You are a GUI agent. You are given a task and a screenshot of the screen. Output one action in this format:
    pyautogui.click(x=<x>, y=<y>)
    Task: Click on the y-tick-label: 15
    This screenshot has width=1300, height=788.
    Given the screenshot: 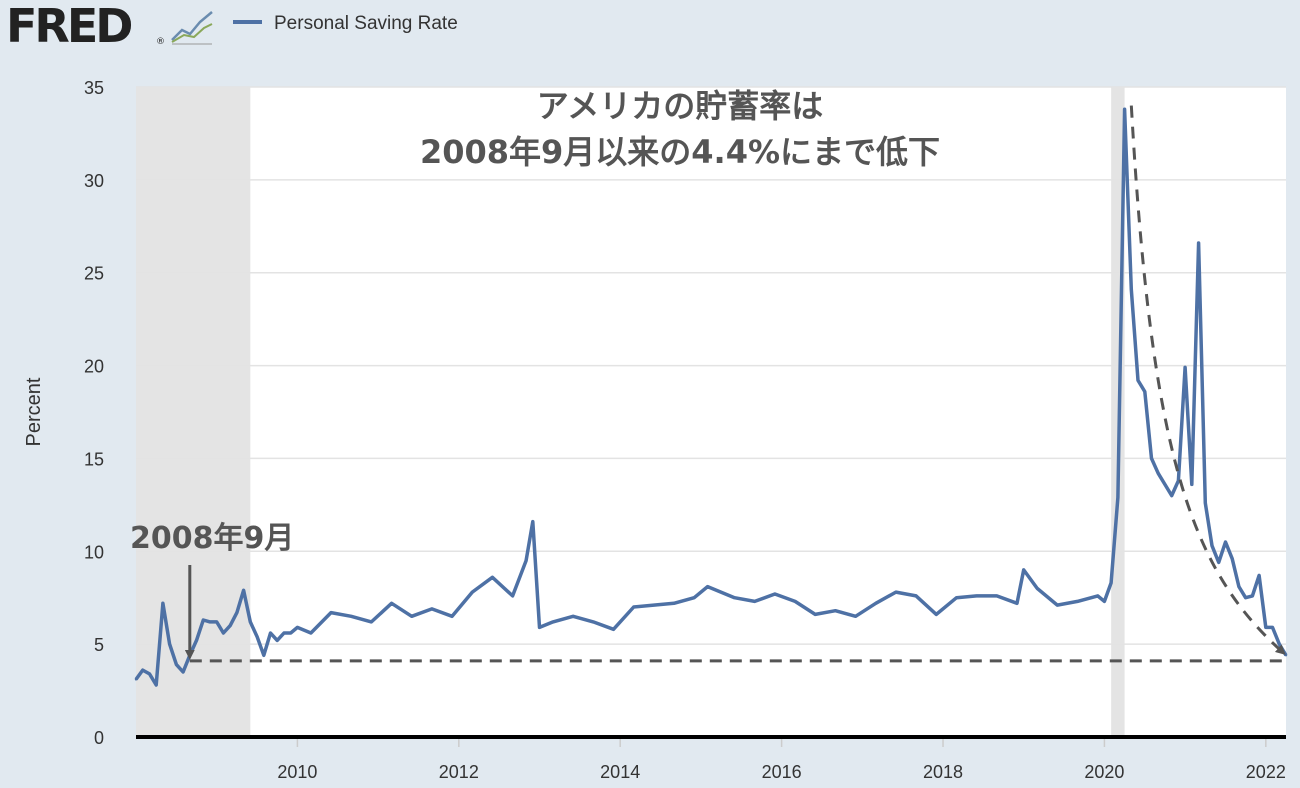 What is the action you would take?
    pyautogui.click(x=94, y=459)
    